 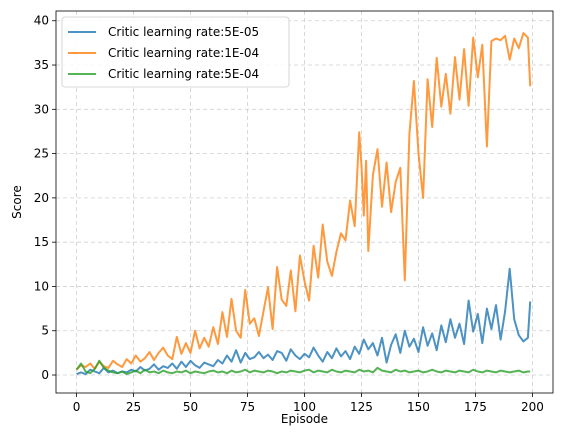 I want to click on y-tick-label: 5, so click(x=45, y=331).